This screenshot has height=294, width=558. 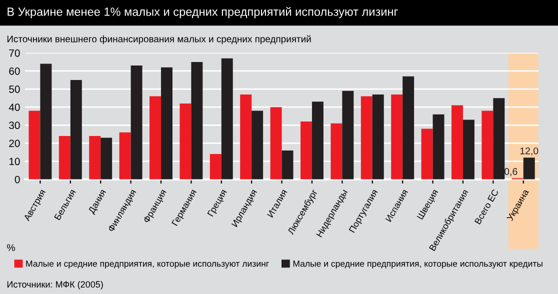 What do you see at coordinates (14, 162) in the screenshot?
I see `y-tick-label: 10` at bounding box center [14, 162].